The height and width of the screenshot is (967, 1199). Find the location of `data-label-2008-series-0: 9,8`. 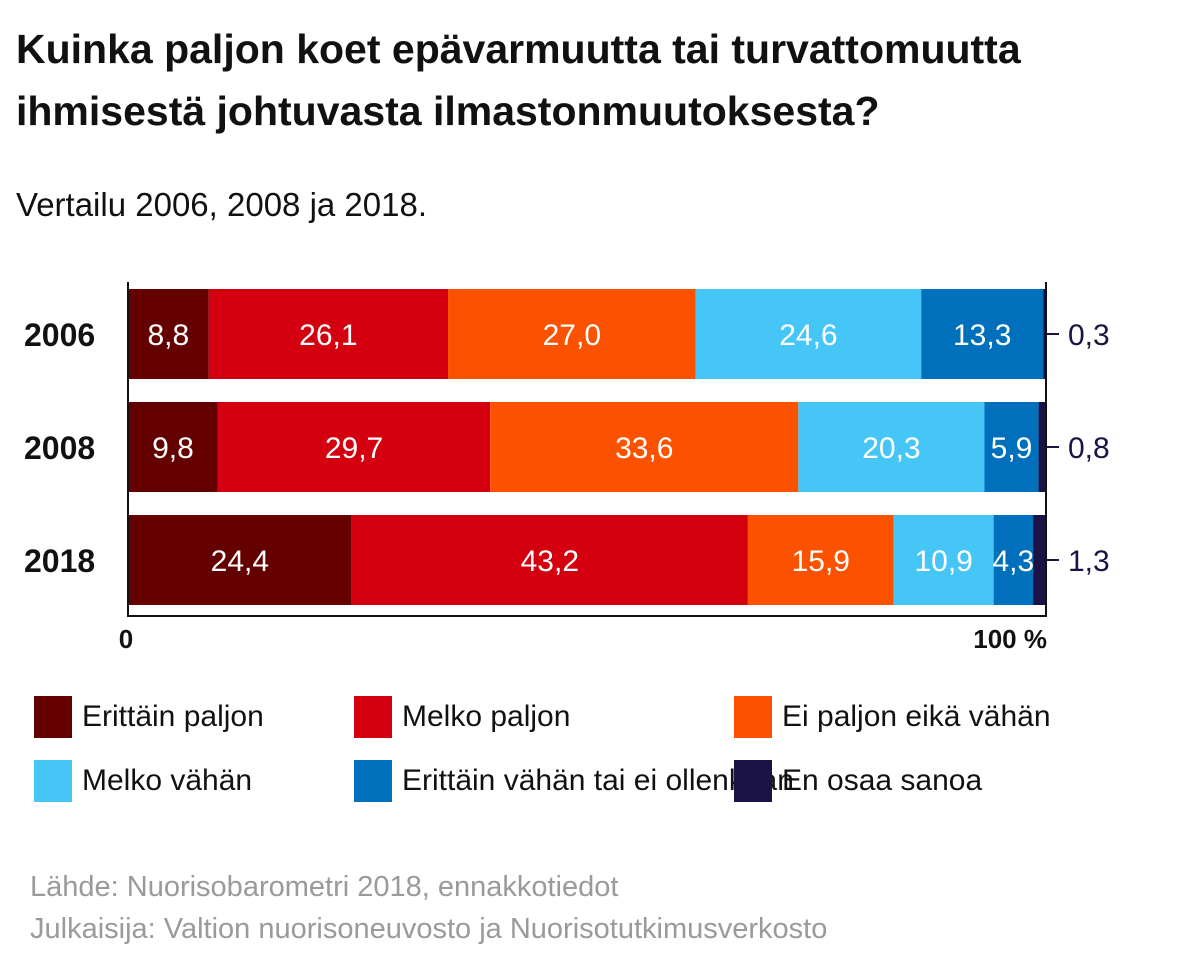

data-label-2008-series-0: 9,8 is located at coordinates (173, 448).